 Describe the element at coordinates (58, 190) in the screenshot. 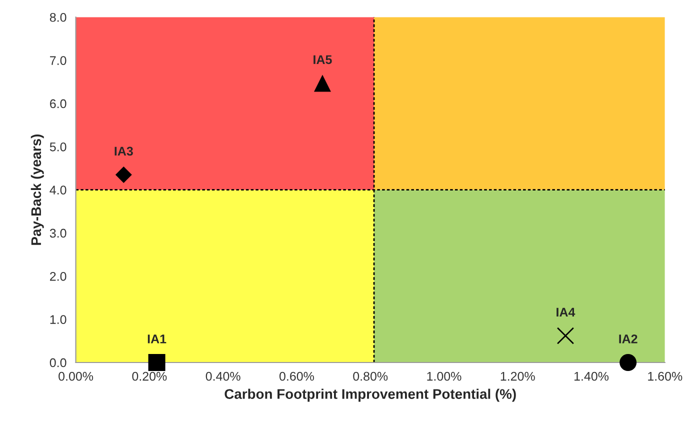

I see `y-tick-label: 4.0` at that location.